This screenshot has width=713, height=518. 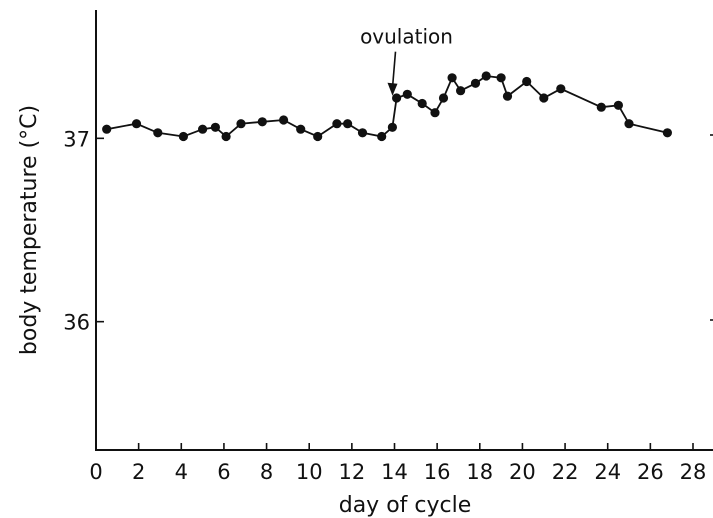 I want to click on y-ticks: 36 37, so click(x=83, y=231).